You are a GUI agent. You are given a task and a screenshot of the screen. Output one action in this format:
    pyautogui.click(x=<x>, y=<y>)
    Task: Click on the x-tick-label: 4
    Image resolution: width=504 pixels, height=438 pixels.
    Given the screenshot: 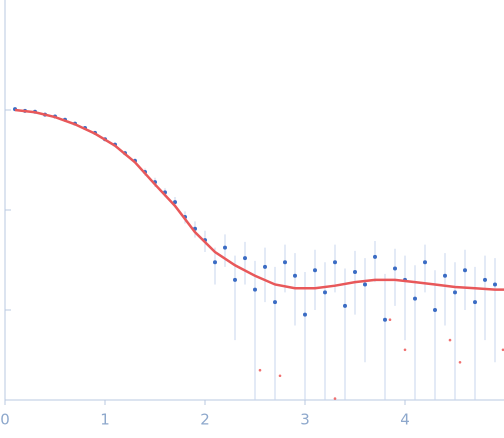 What is the action you would take?
    pyautogui.click(x=405, y=420)
    